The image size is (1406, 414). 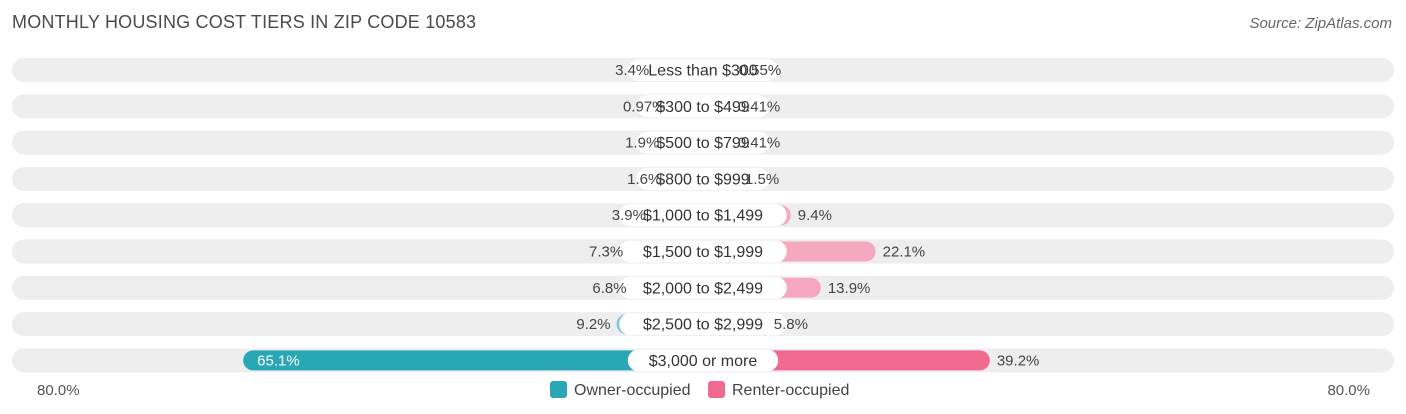 What do you see at coordinates (1320, 23) in the screenshot?
I see `chart-source: Source: ZipAtlas.com` at bounding box center [1320, 23].